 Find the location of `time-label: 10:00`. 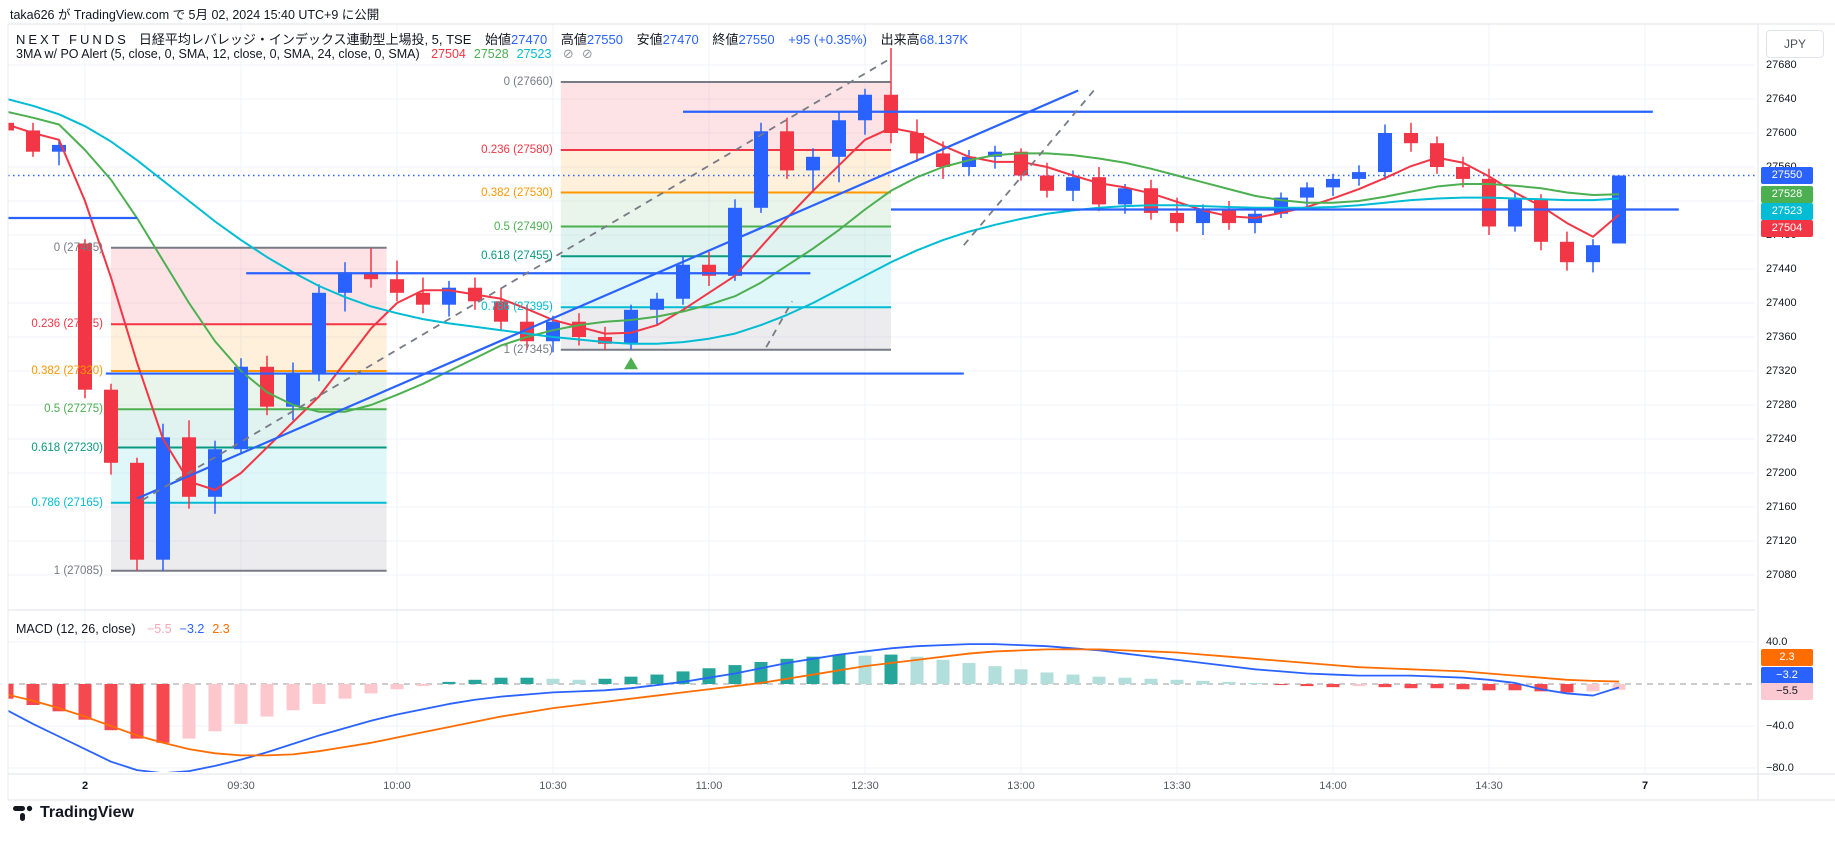

time-label: 10:00 is located at coordinates (397, 786).